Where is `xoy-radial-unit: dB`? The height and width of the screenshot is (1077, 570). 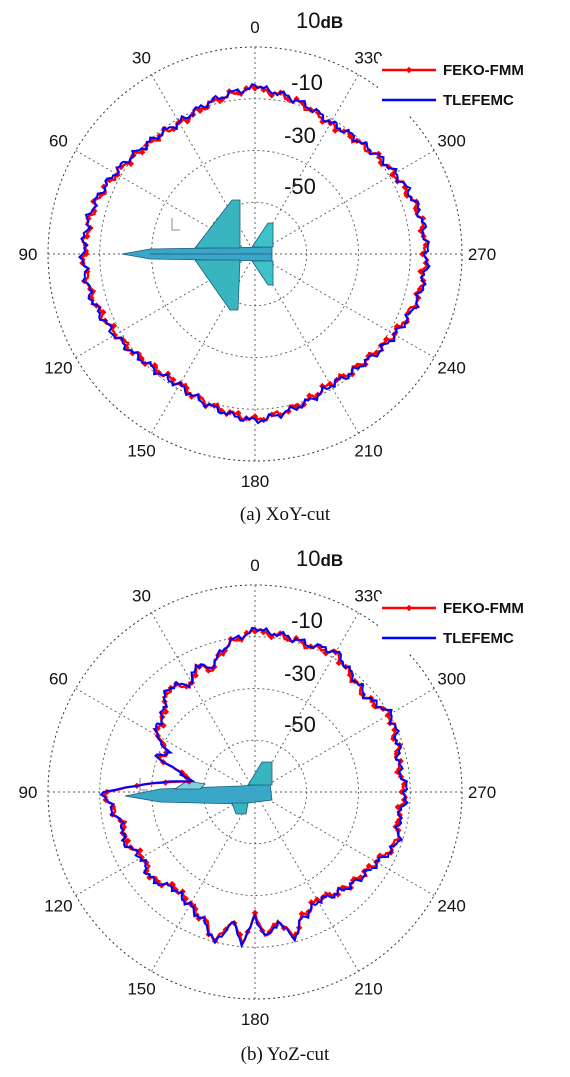 xoy-radial-unit: dB is located at coordinates (331, 22).